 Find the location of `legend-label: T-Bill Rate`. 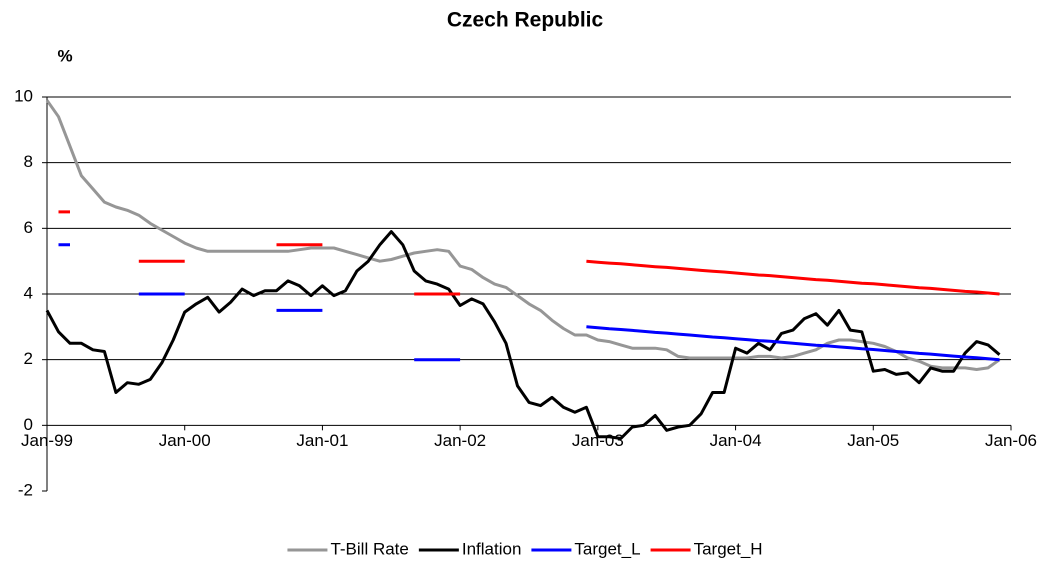

legend-label: T-Bill Rate is located at coordinates (369, 548).